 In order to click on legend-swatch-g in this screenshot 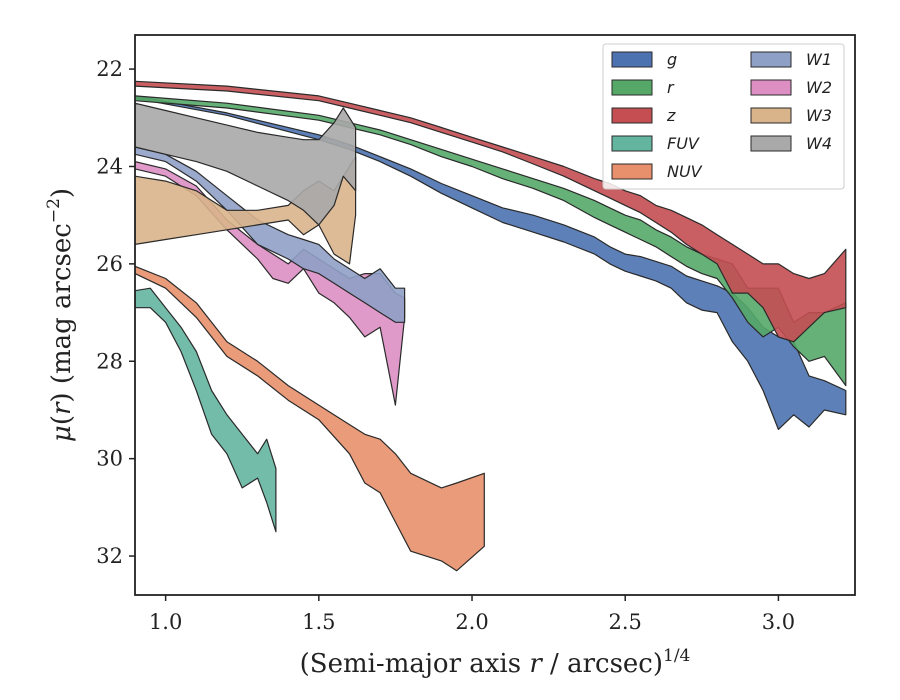, I will do `click(632, 59)`.